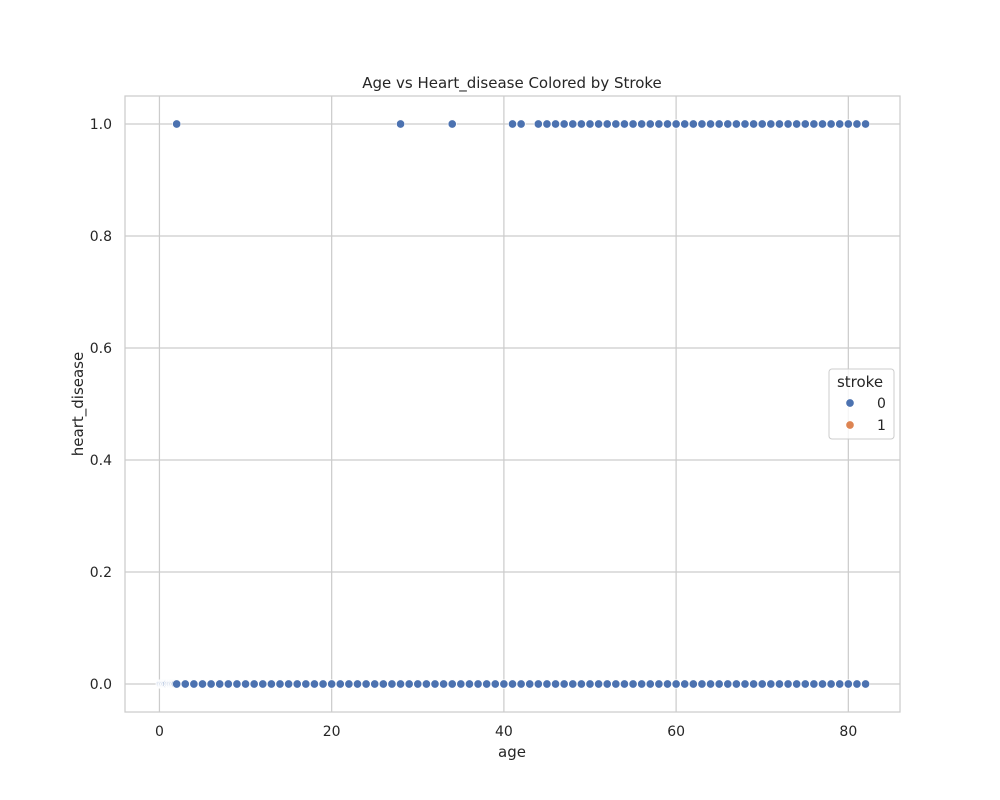  I want to click on legend-label-1: 1, so click(881, 426).